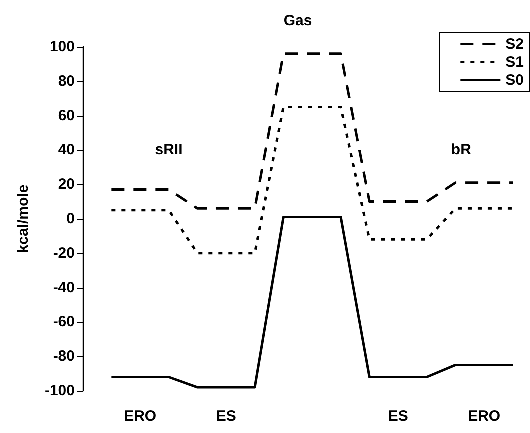  Describe the element at coordinates (515, 62) in the screenshot. I see `legend-label: S1` at that location.